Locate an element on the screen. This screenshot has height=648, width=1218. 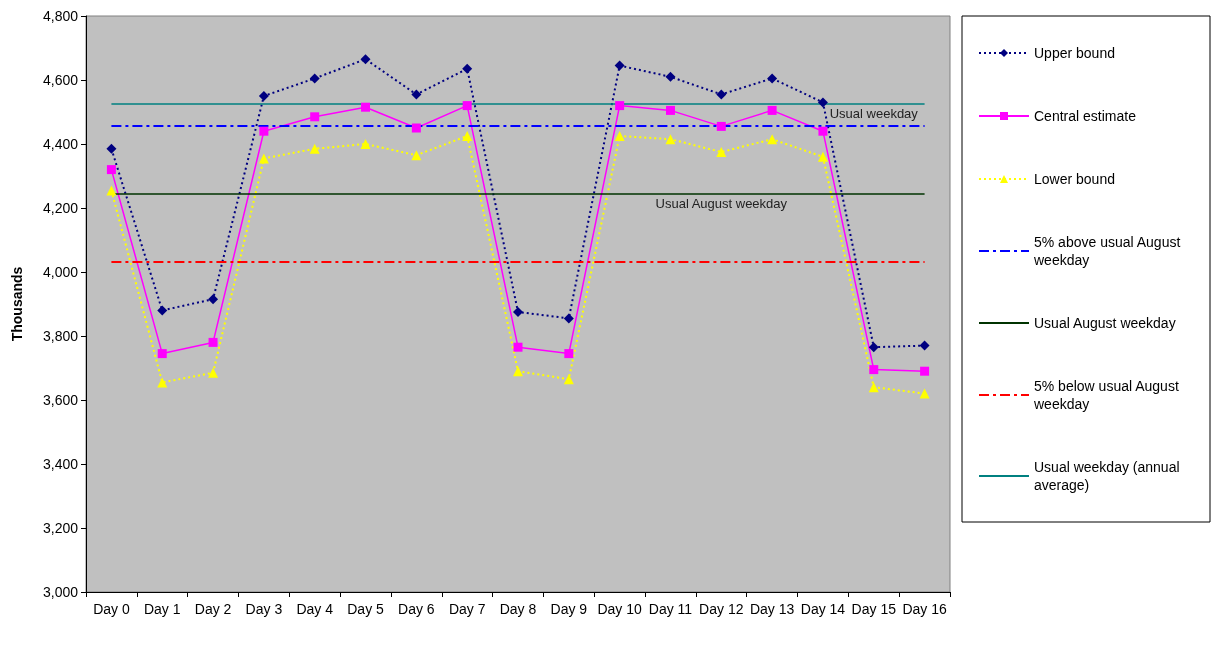
x-tick-label: Day 6 is located at coordinates (416, 609).